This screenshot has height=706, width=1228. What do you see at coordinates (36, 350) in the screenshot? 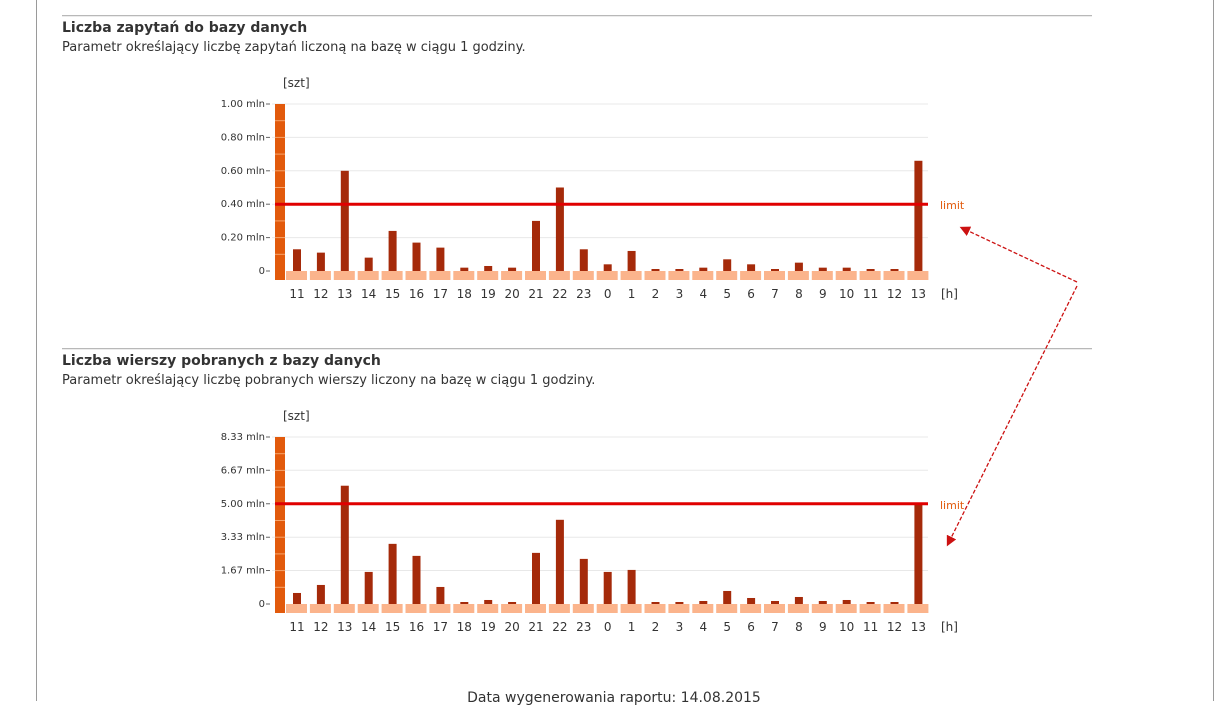
I see `page-frame-left` at bounding box center [36, 350].